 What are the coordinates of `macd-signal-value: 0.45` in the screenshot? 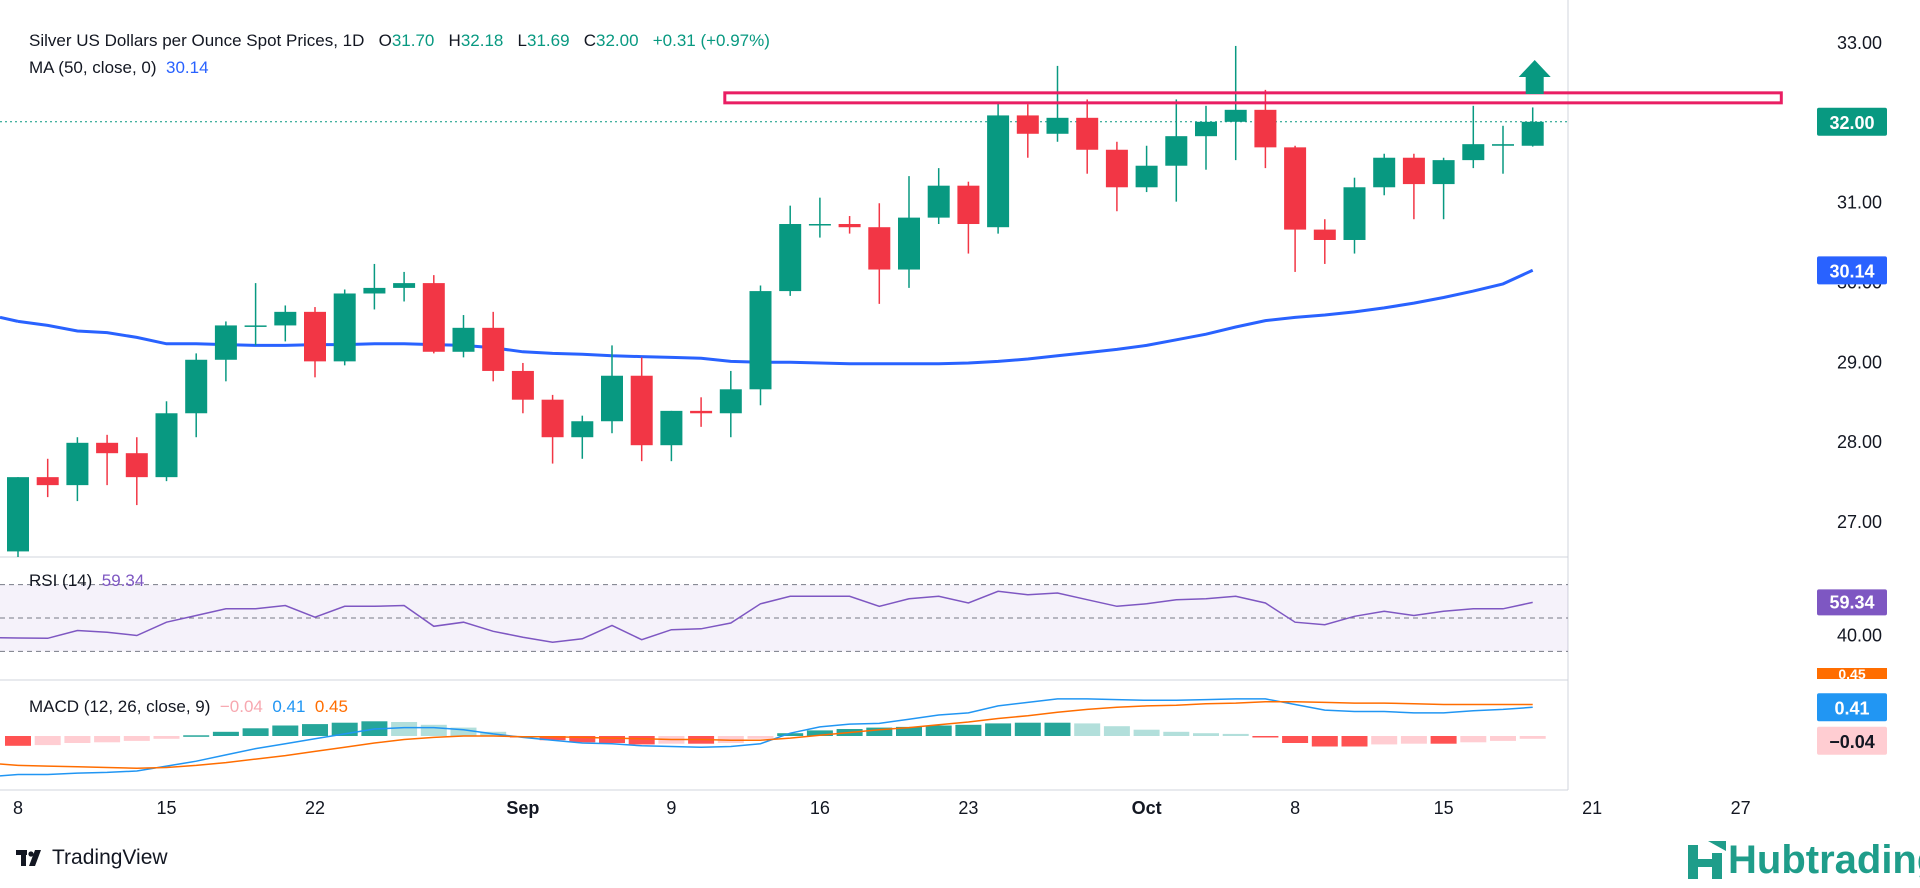 It's located at (331, 706).